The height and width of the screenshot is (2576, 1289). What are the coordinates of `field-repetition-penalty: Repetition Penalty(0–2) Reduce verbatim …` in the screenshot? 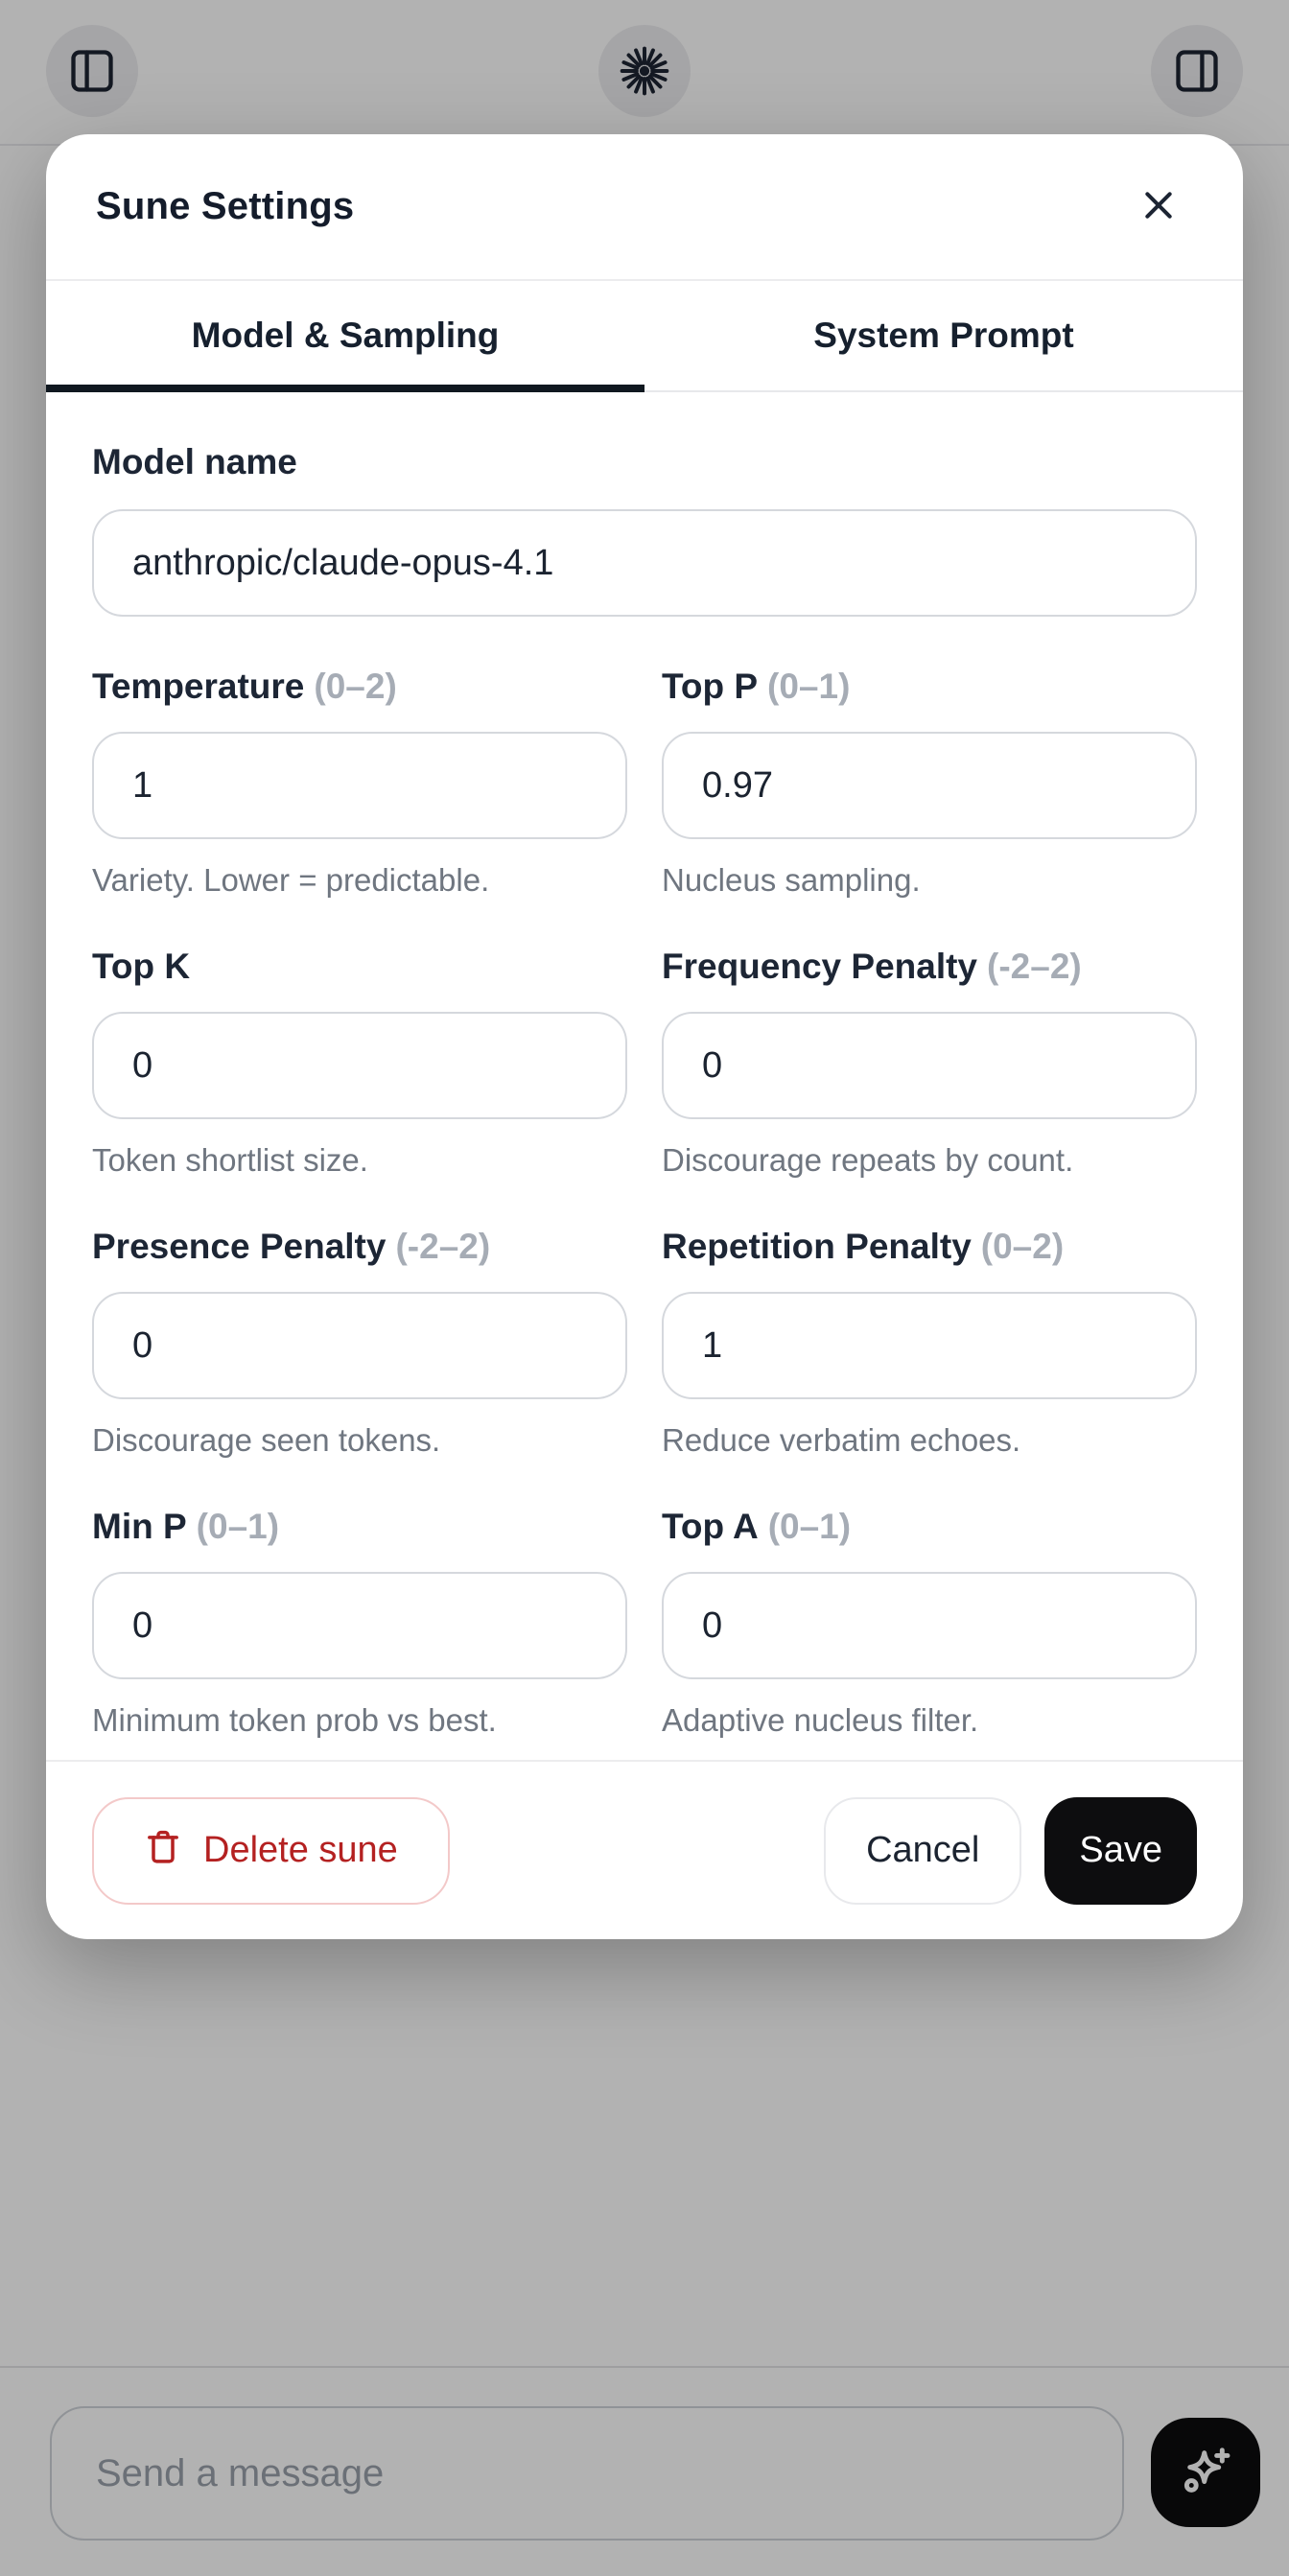 It's located at (929, 1344).